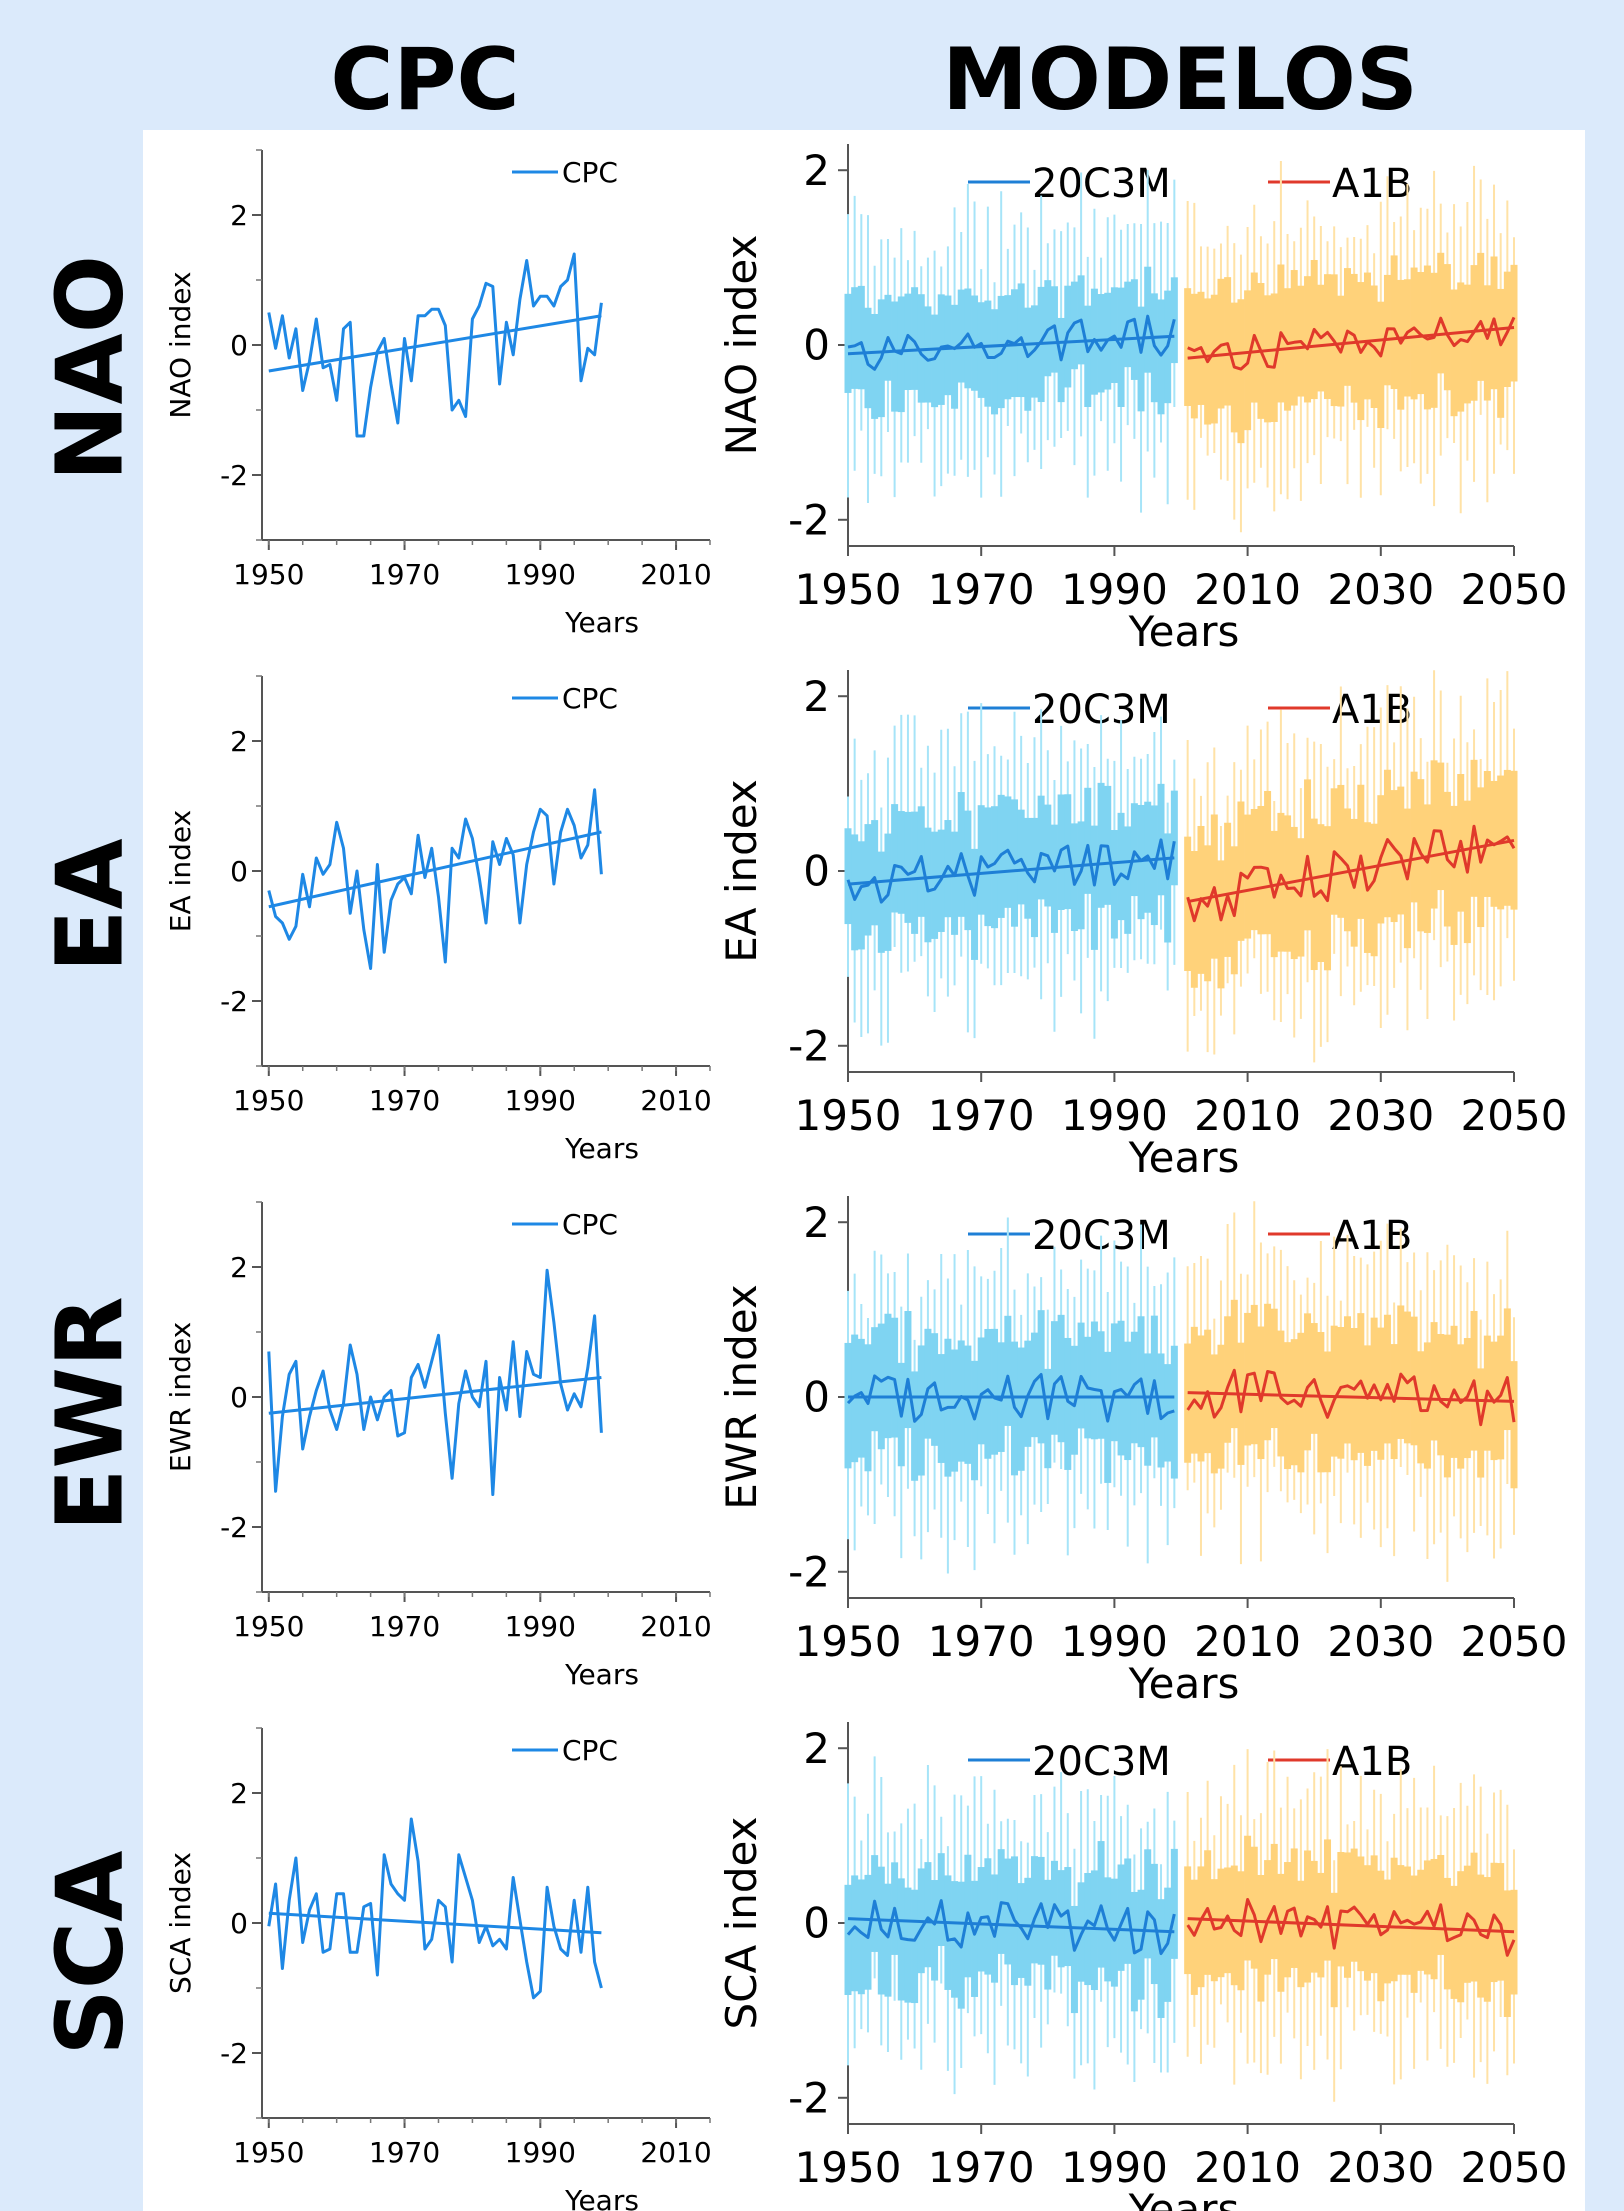  Describe the element at coordinates (239, 1397) in the screenshot. I see `y-tick-label: 0` at that location.